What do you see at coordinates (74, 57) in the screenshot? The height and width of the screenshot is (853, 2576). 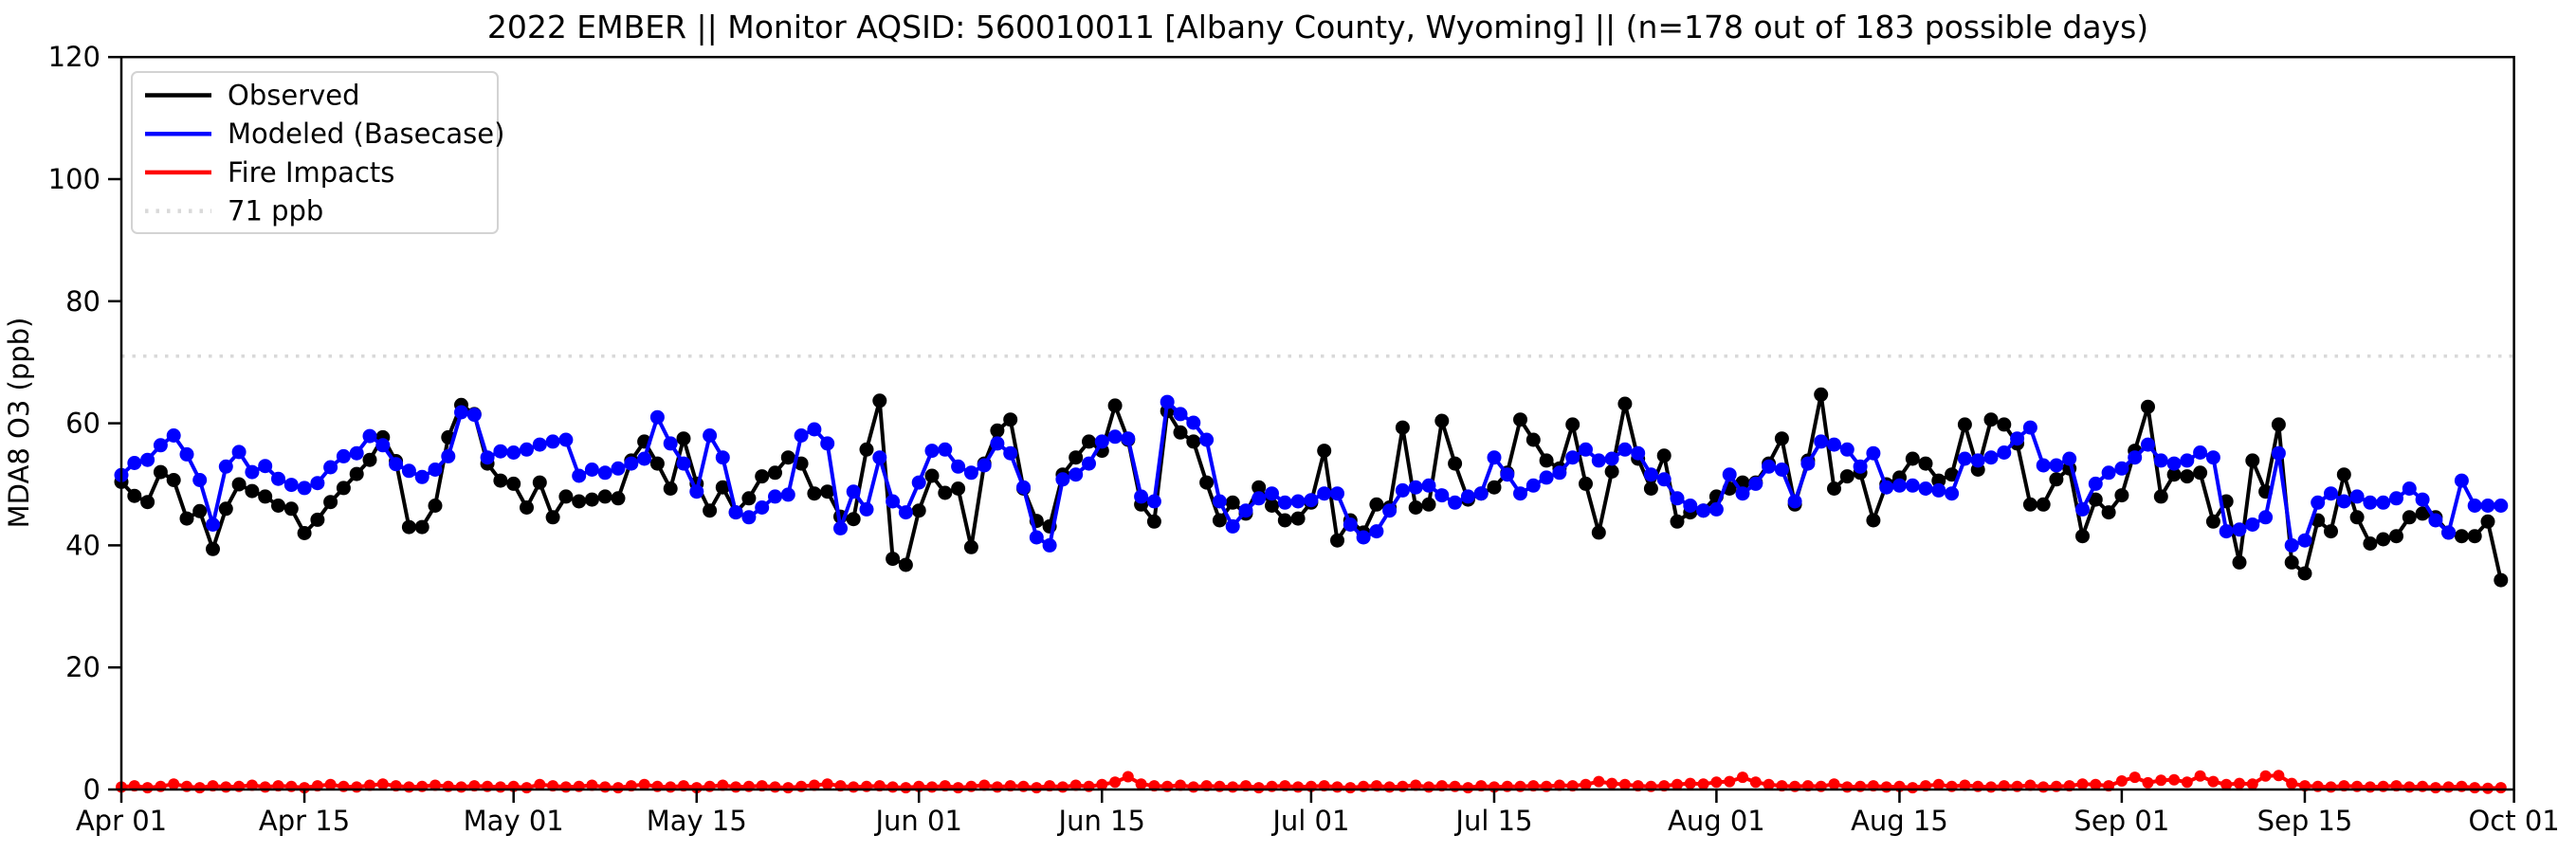 I see `y-tick-label: 120` at bounding box center [74, 57].